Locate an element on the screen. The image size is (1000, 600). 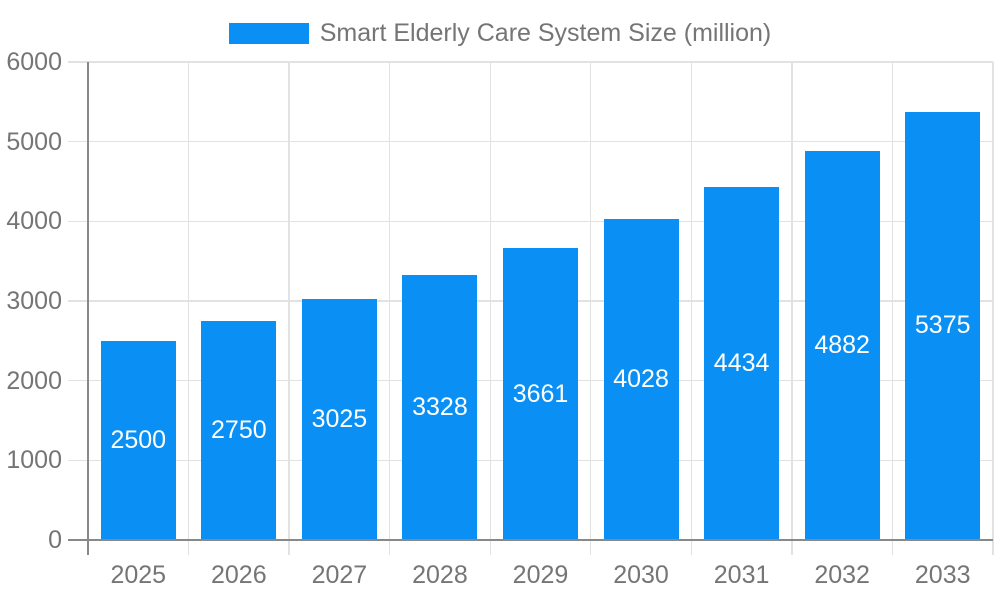
bar-value-label: 4434 is located at coordinates (741, 362).